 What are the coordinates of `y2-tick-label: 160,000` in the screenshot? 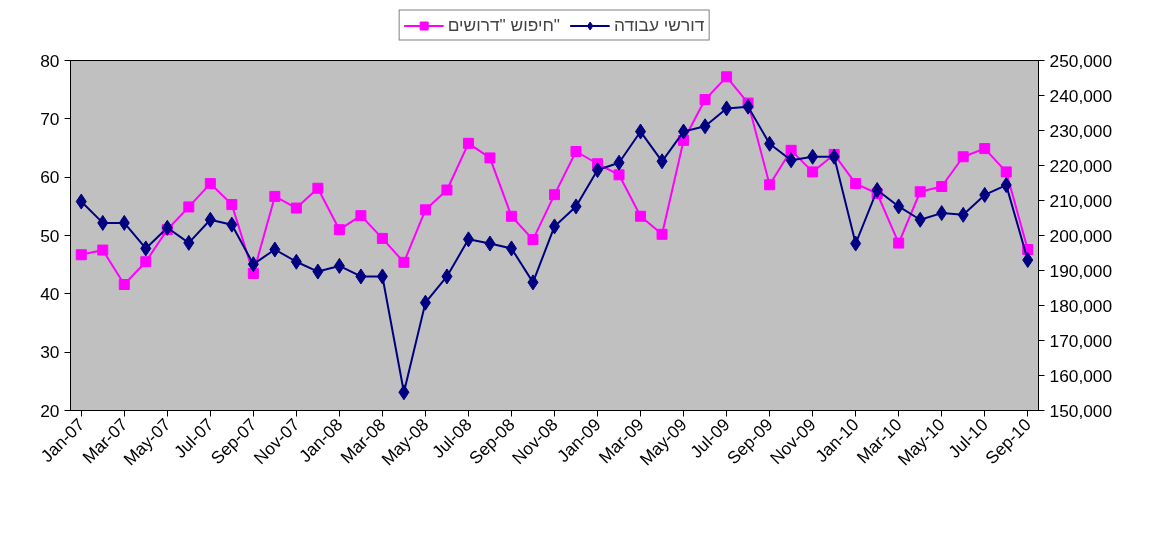 It's located at (1081, 375).